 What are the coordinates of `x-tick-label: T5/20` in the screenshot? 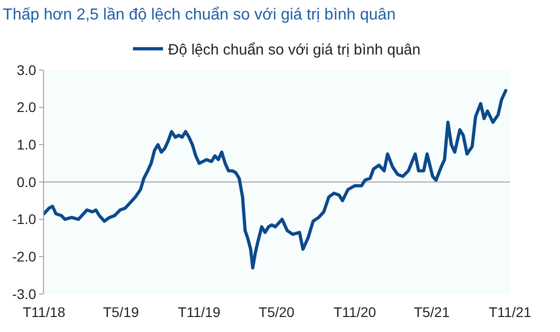 It's located at (276, 312).